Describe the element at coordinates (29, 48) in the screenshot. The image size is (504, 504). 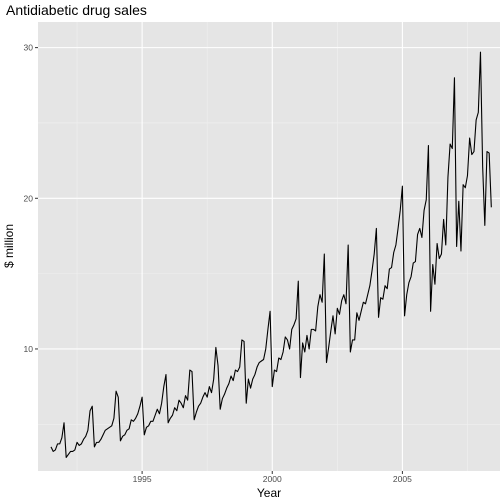
I see `y-tick-label: 30` at that location.